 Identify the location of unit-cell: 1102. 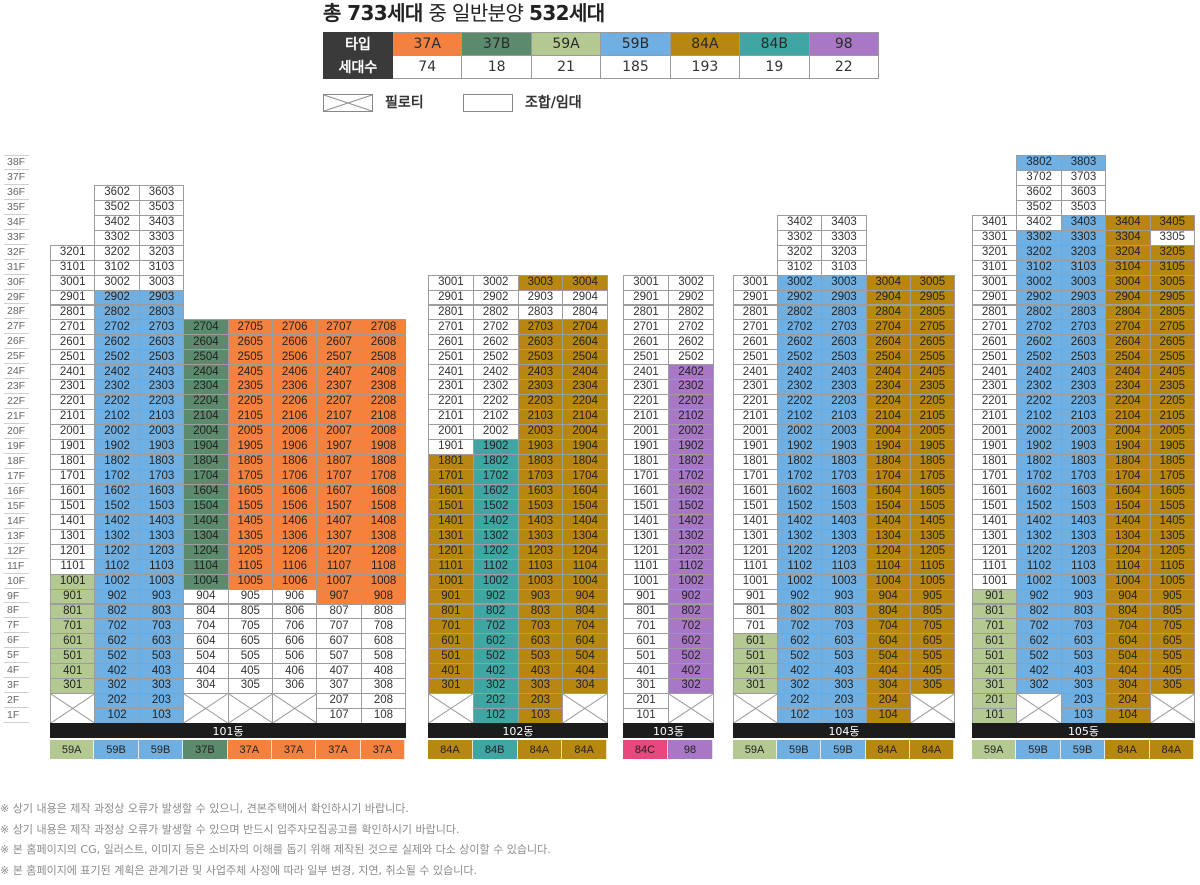
(800, 566).